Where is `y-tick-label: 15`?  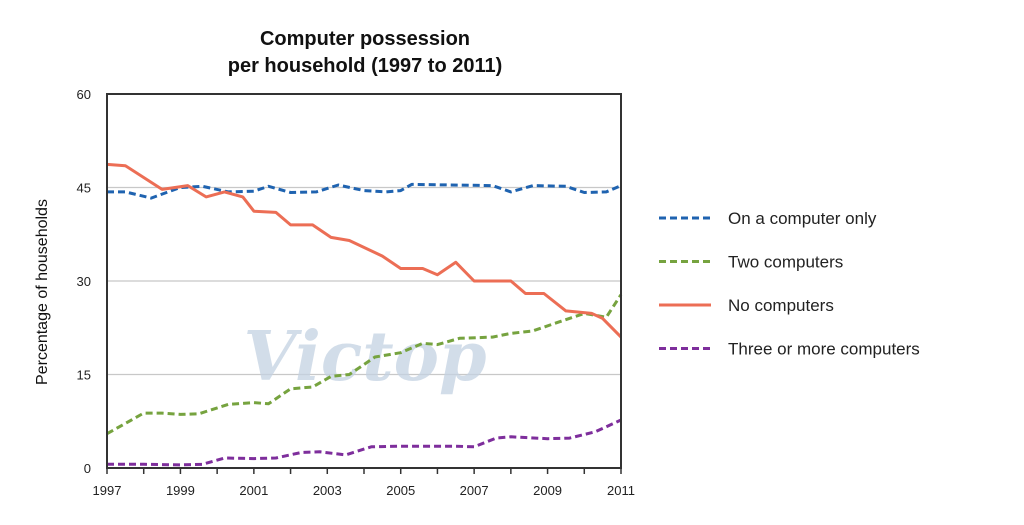 y-tick-label: 15 is located at coordinates (84, 375).